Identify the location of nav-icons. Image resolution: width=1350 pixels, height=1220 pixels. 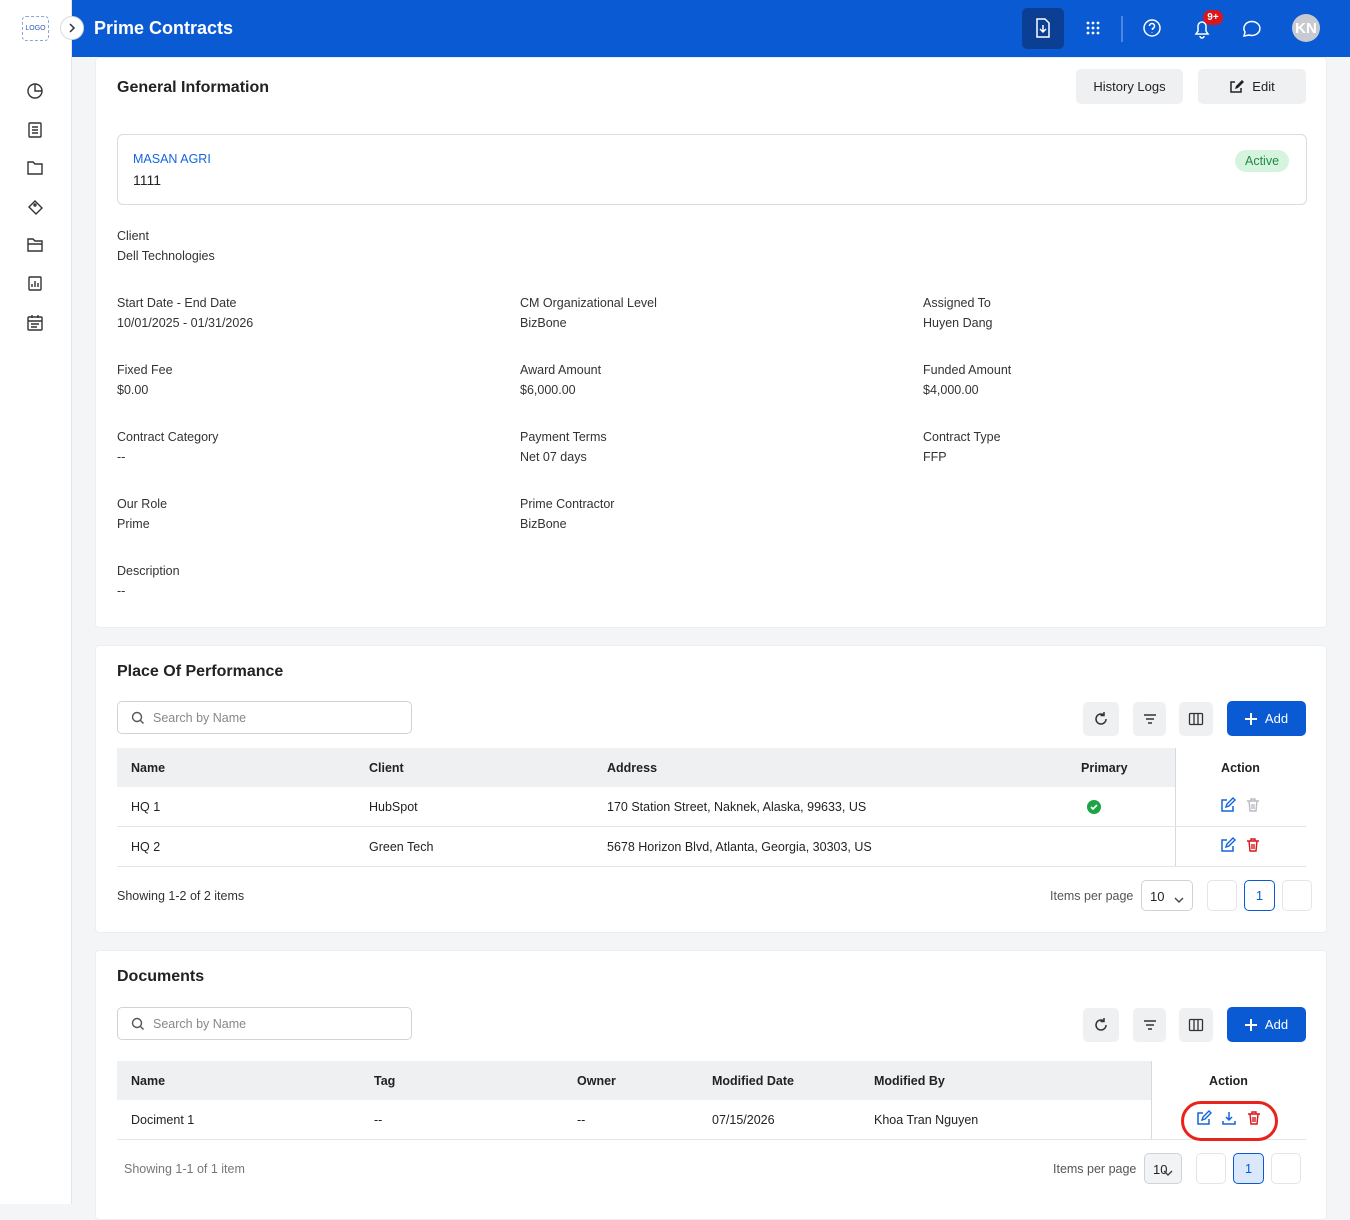
(35, 207).